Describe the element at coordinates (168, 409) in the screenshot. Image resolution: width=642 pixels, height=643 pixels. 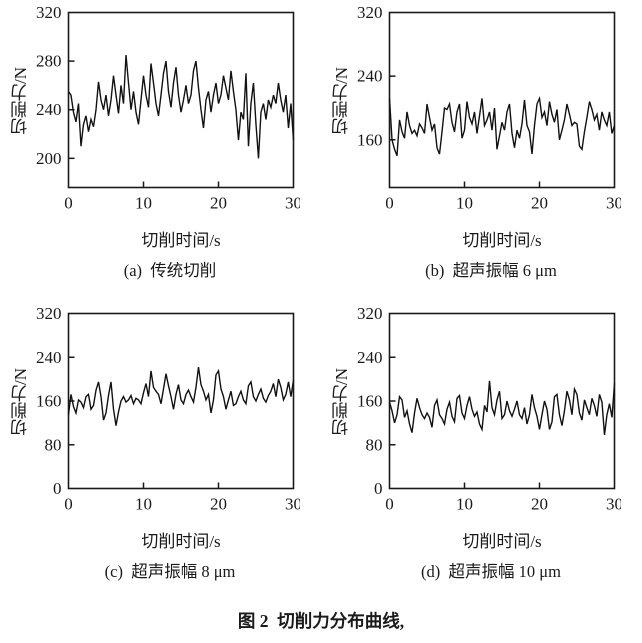
I see `line-chart-c: 0 80 160 240 320 0 10 20 30` at that location.